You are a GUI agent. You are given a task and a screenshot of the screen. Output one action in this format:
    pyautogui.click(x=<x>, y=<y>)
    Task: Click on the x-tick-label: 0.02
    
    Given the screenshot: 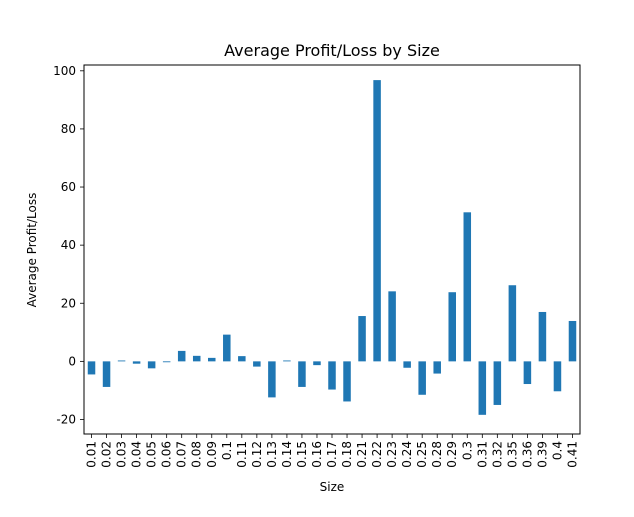 What is the action you would take?
    pyautogui.click(x=107, y=454)
    